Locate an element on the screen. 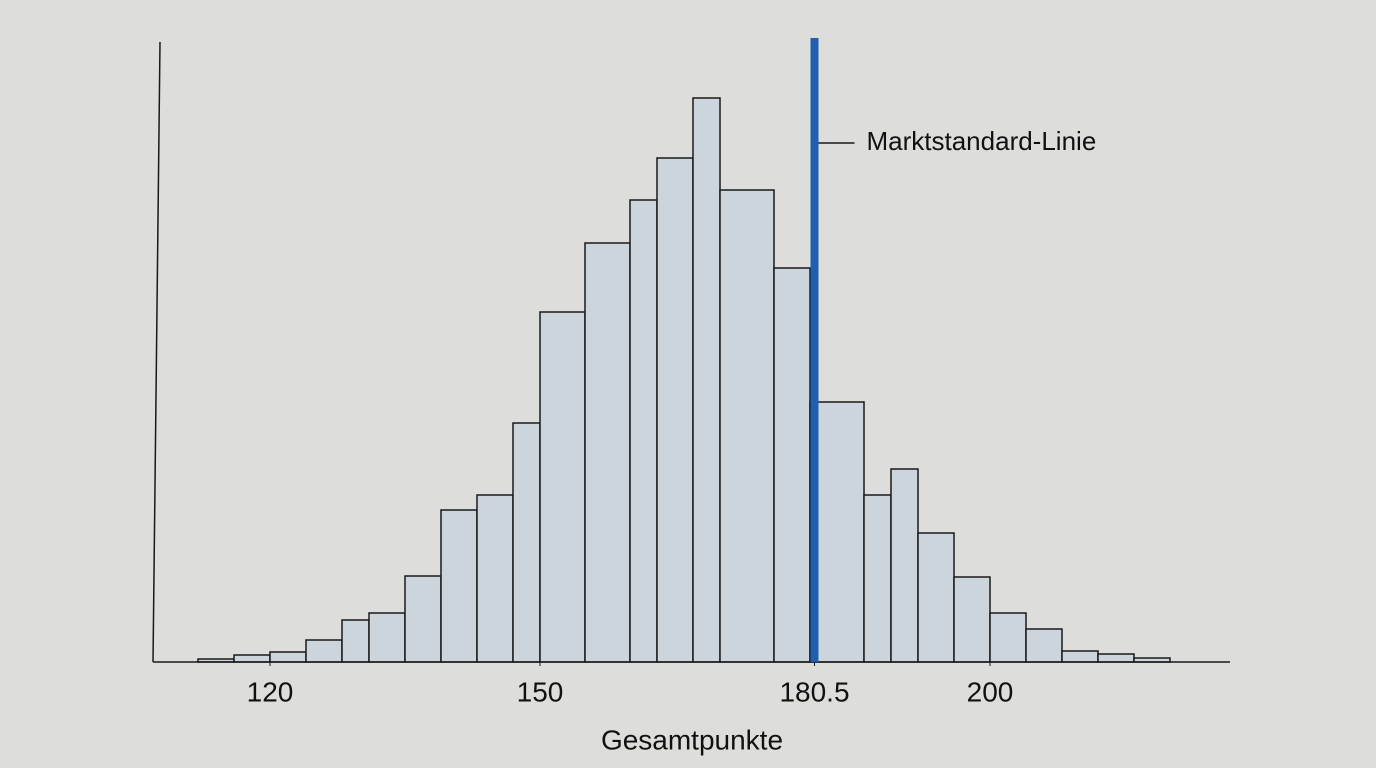 The width and height of the screenshot is (1376, 768). x-tick-label: 120 is located at coordinates (270, 691).